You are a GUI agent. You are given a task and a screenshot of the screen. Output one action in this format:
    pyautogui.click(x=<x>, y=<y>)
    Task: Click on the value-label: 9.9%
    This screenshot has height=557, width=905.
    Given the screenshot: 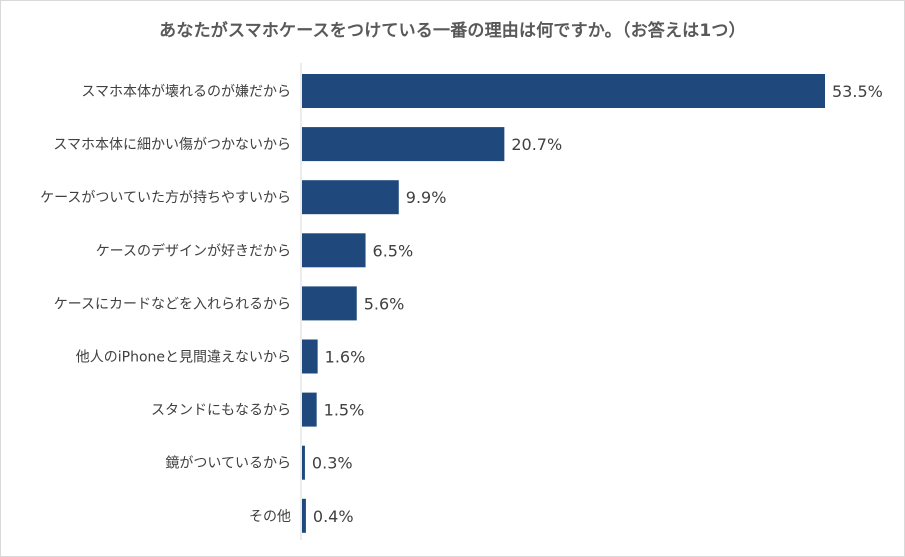 What is the action you would take?
    pyautogui.click(x=426, y=197)
    